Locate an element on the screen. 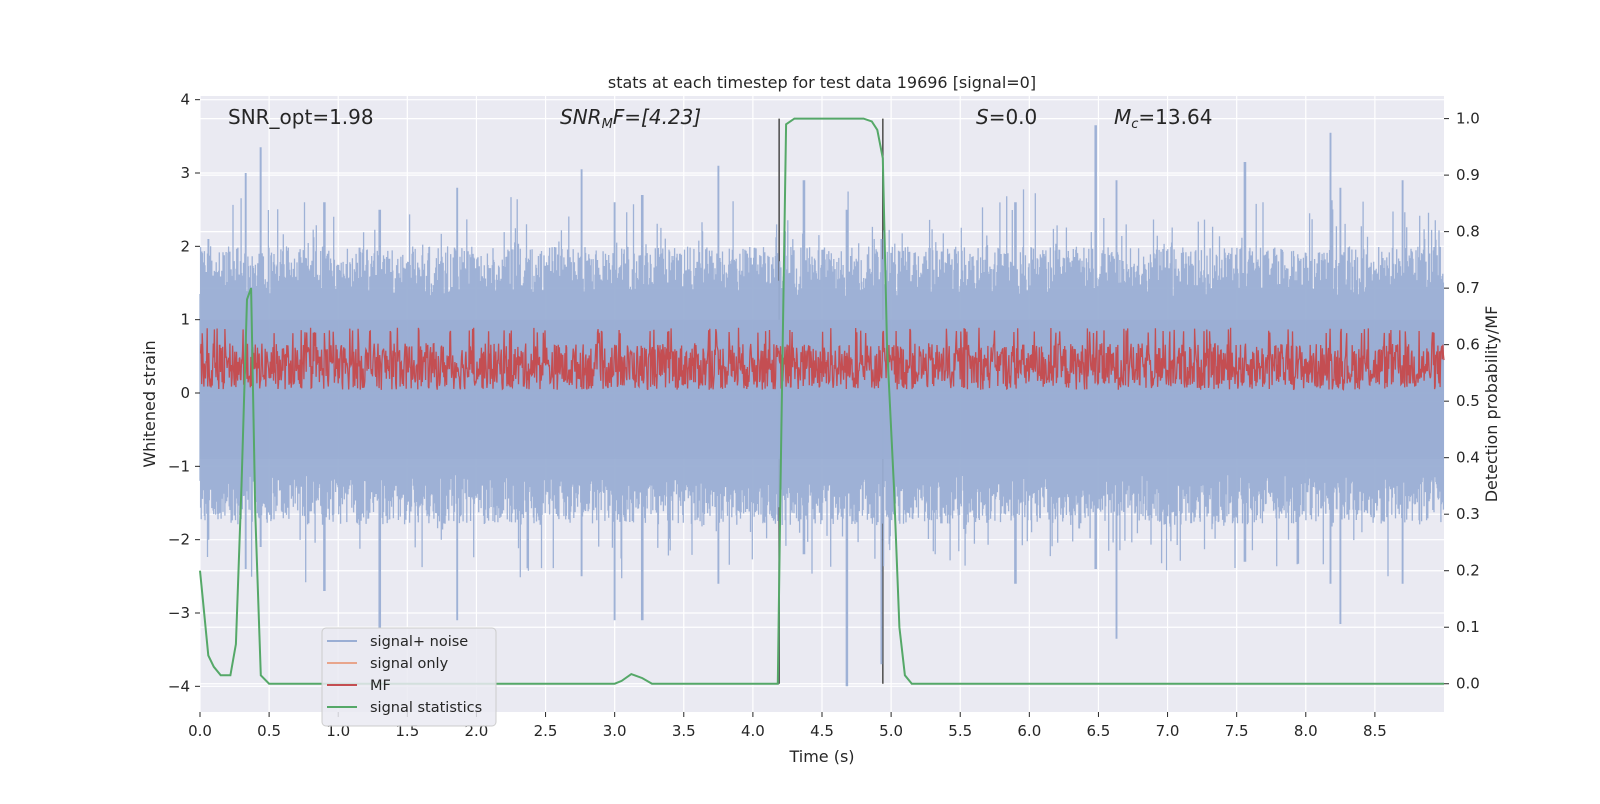  x-tick-label: 7.0 is located at coordinates (1168, 731).